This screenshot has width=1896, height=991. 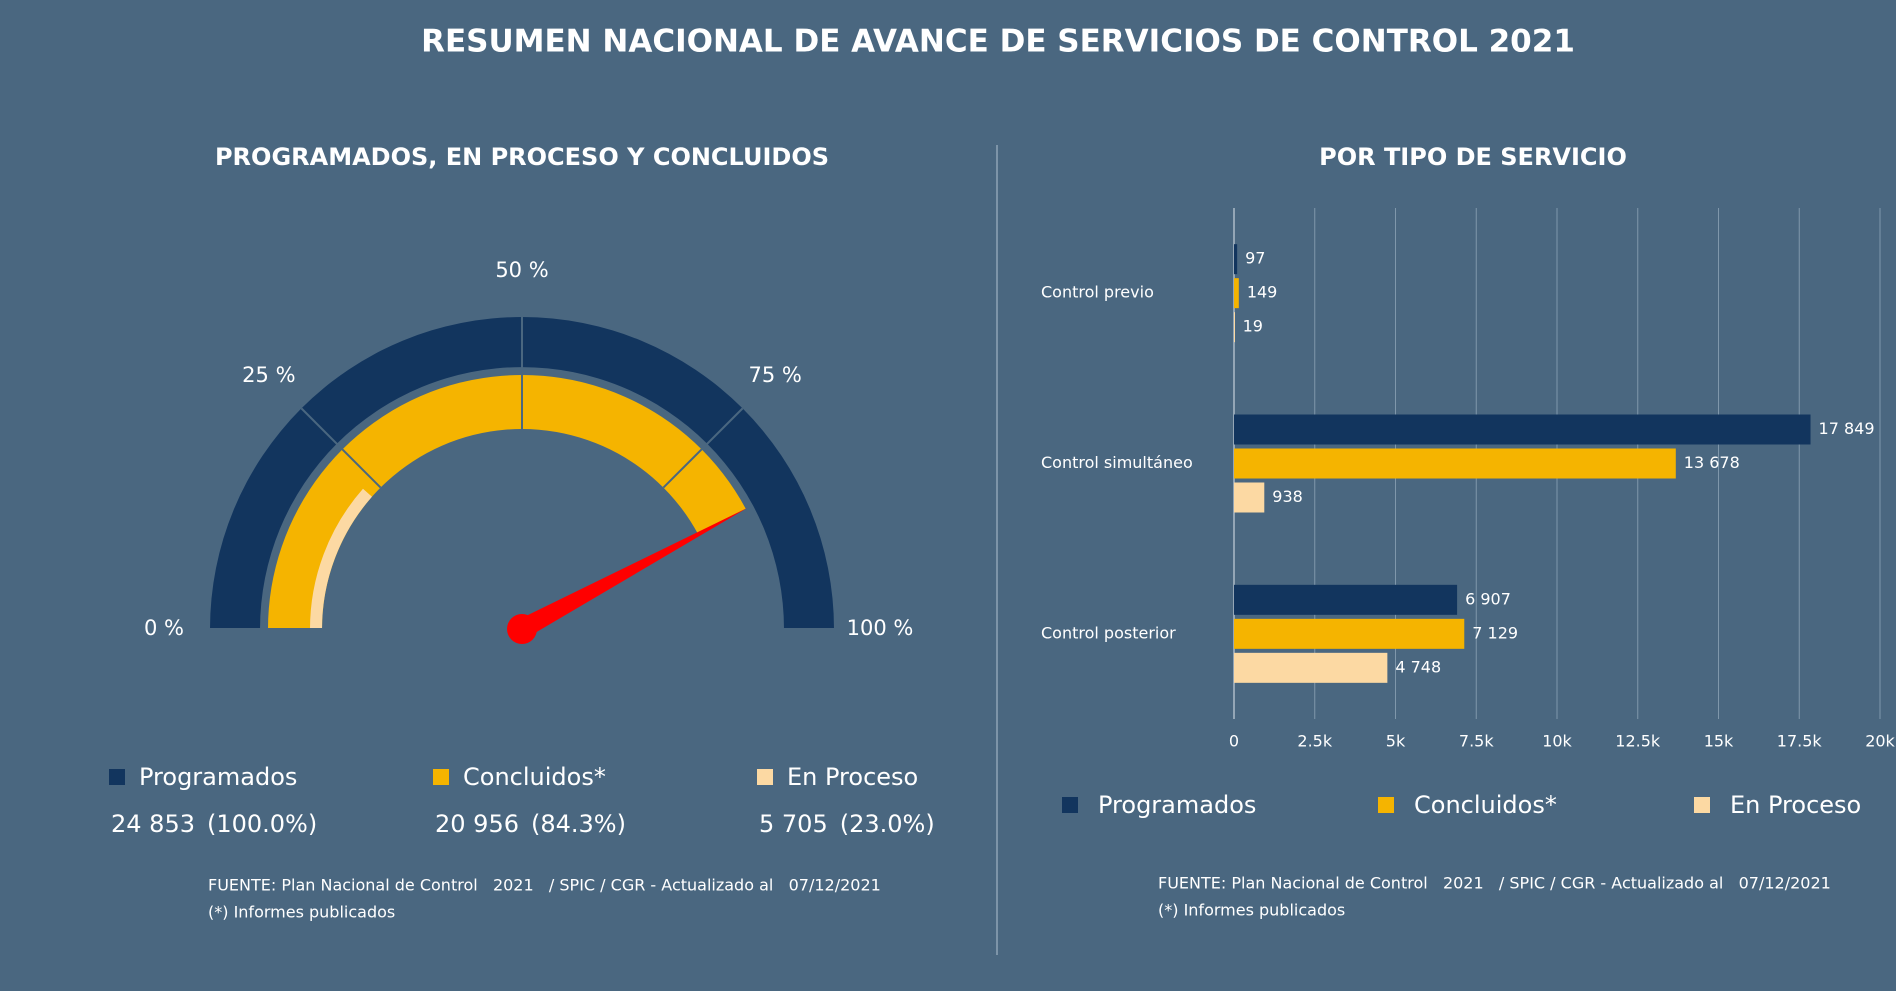 I want to click on bar-value-label: 938, so click(x=1287, y=496).